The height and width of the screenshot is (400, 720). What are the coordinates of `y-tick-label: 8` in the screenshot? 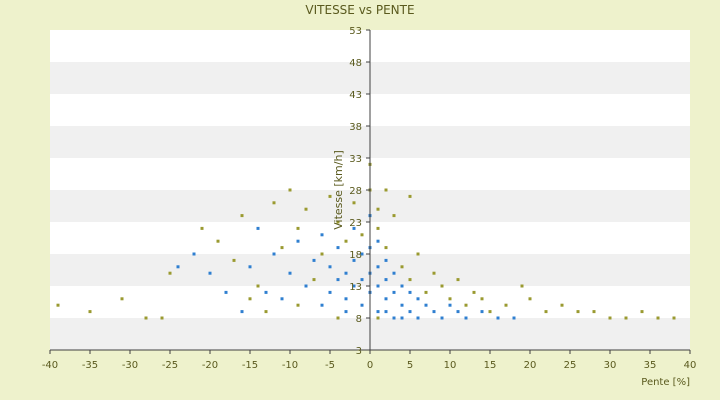 It's located at (359, 319).